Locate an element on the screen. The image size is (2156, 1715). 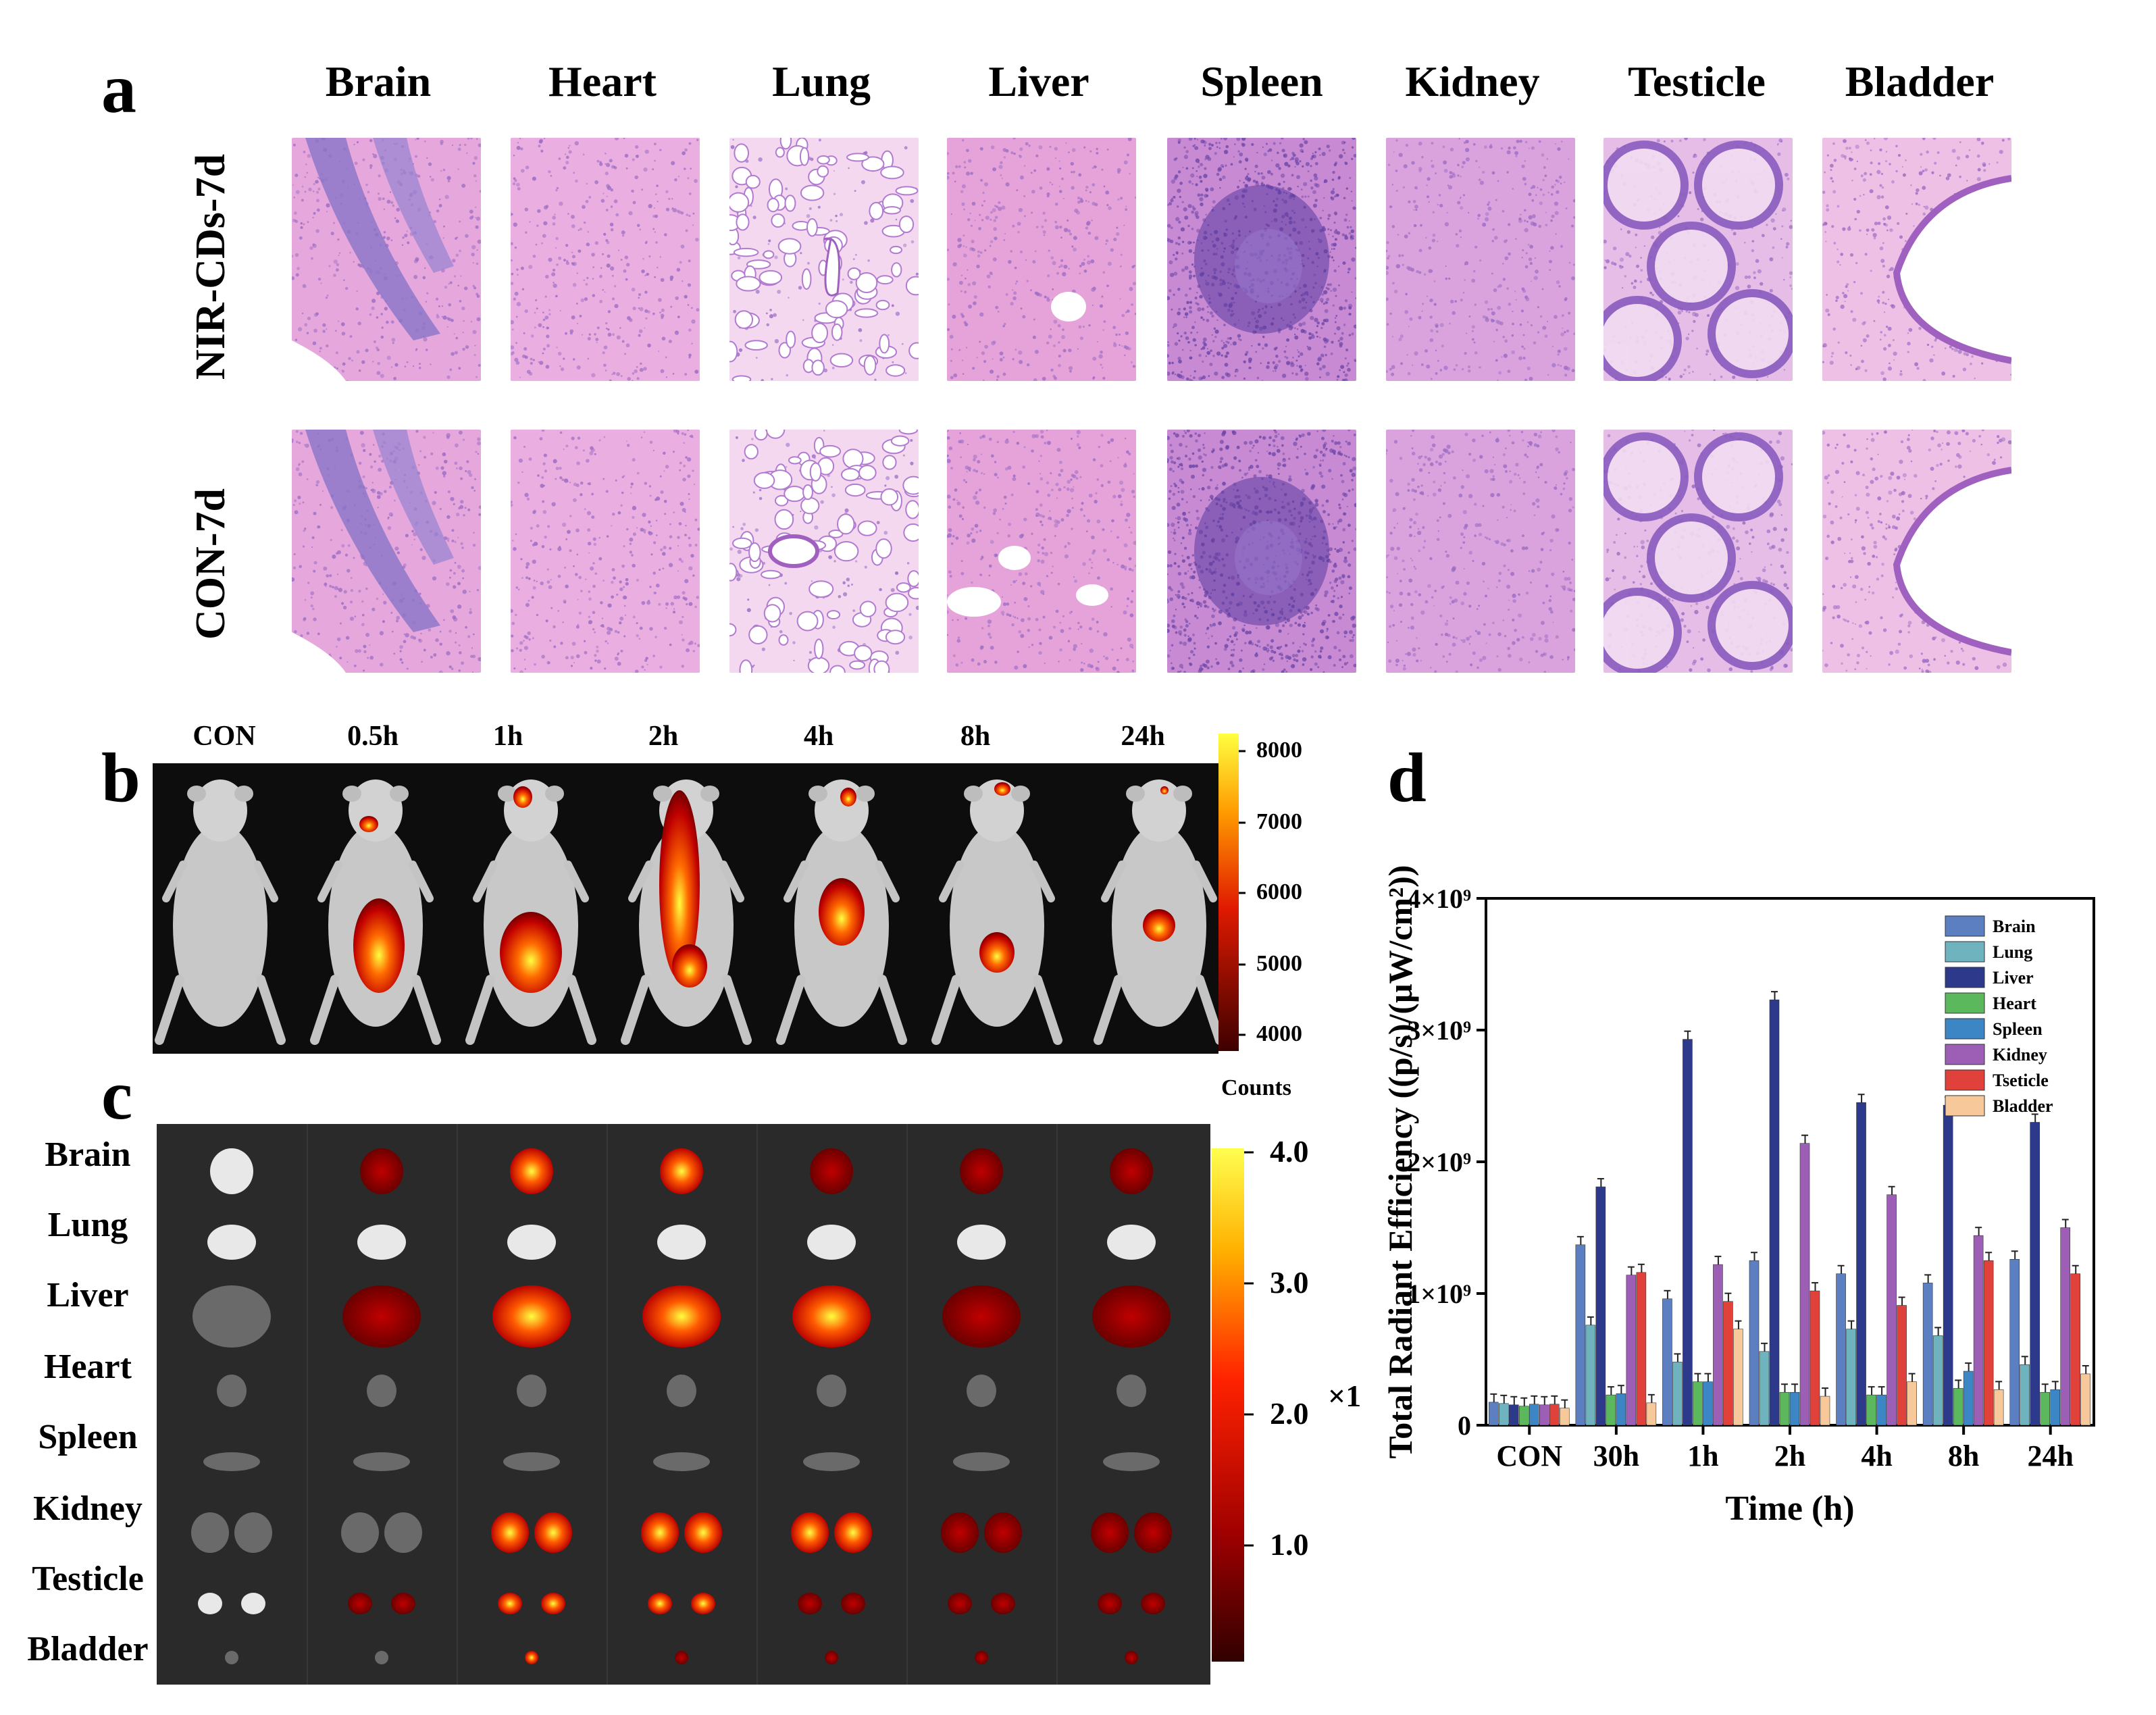
efficiency-tick-1-0: 1.0 is located at coordinates (1289, 1544).